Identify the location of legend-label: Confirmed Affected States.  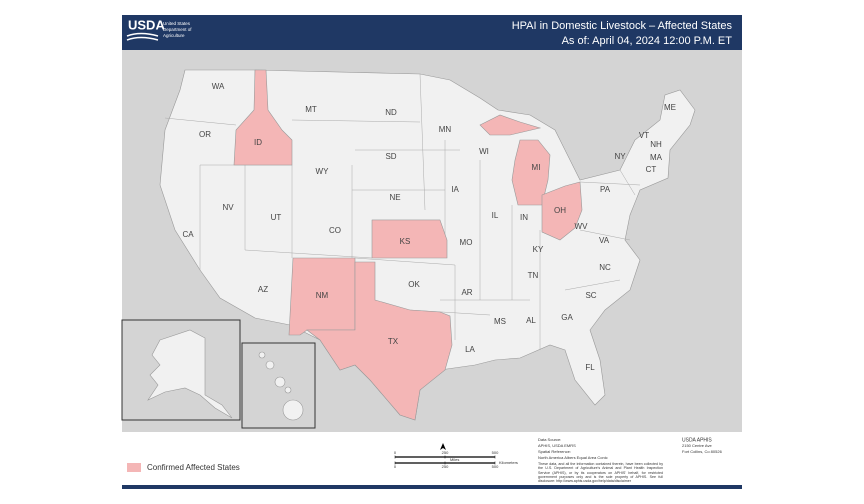
(193, 467).